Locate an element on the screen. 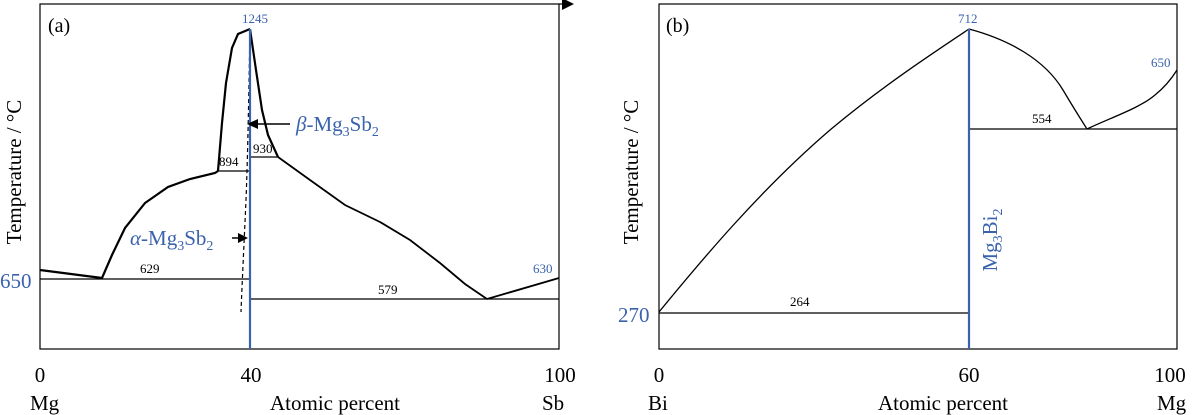 This screenshot has width=1193, height=415. panel-b-liquidus-far-right is located at coordinates (1132, 99).